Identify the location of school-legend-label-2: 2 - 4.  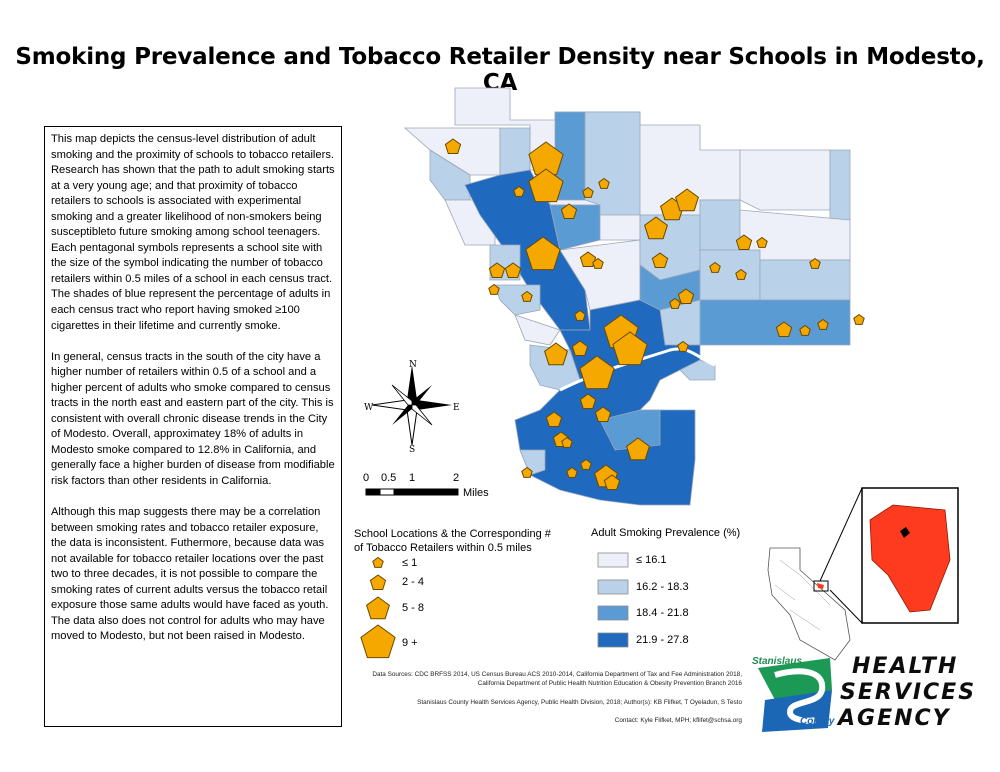
(413, 582).